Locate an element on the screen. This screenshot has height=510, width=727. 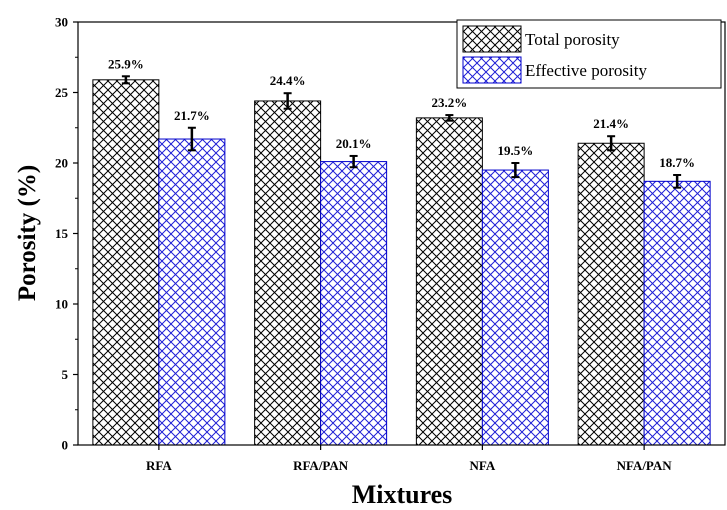
legend-label-total-porosity: Total porosity is located at coordinates (572, 39).